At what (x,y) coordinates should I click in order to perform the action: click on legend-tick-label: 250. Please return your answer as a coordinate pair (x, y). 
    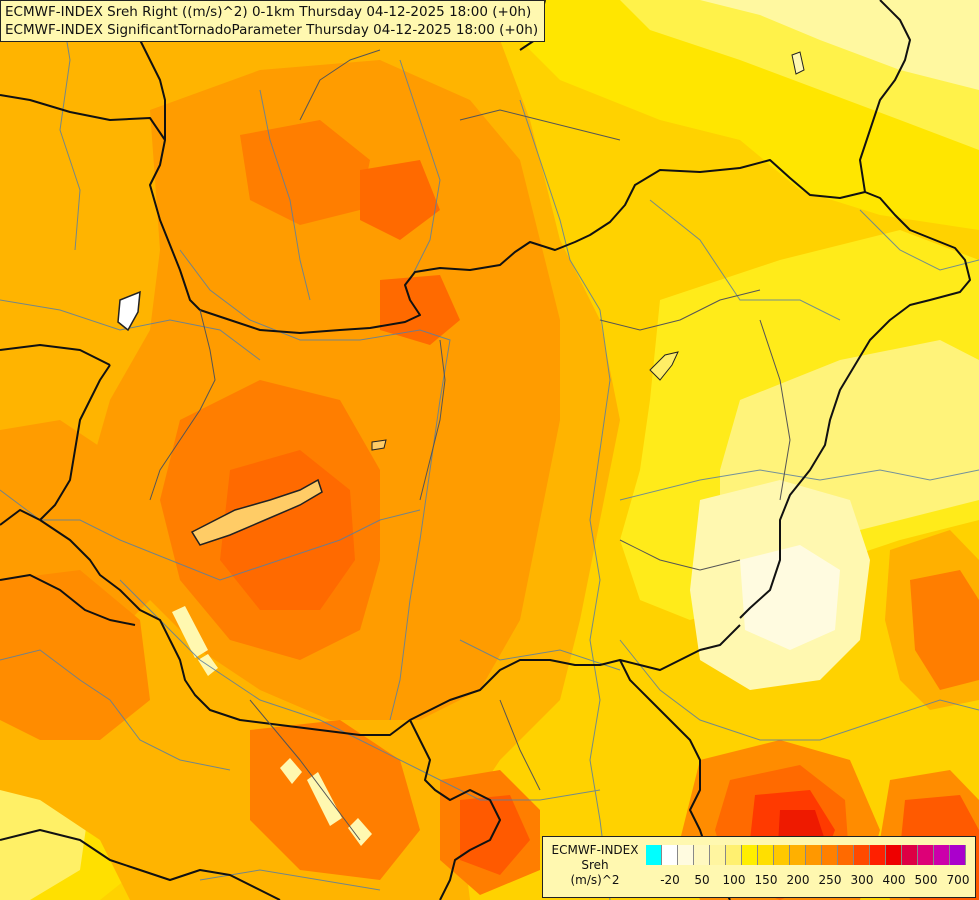
    Looking at the image, I should click on (830, 880).